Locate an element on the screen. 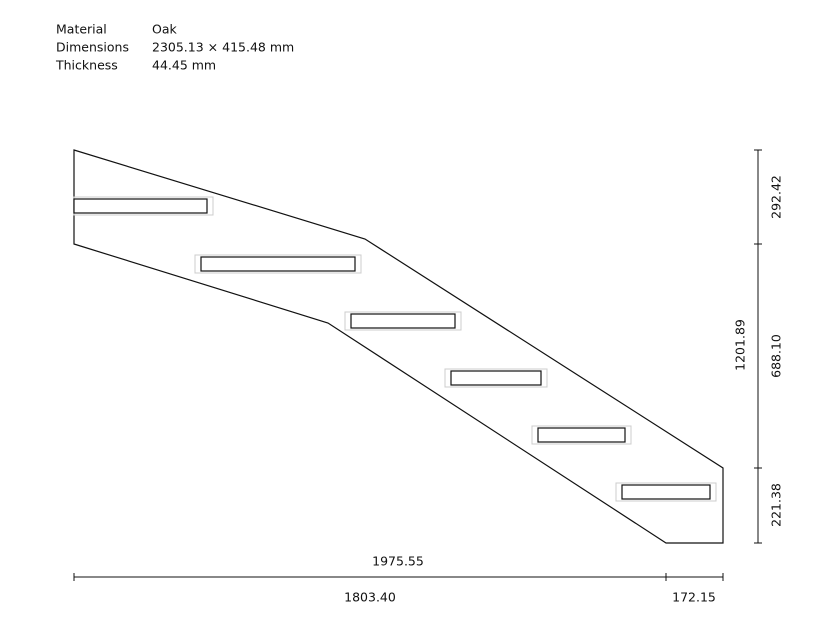 This screenshot has width=831, height=636. label: Thickness is located at coordinates (86, 65).